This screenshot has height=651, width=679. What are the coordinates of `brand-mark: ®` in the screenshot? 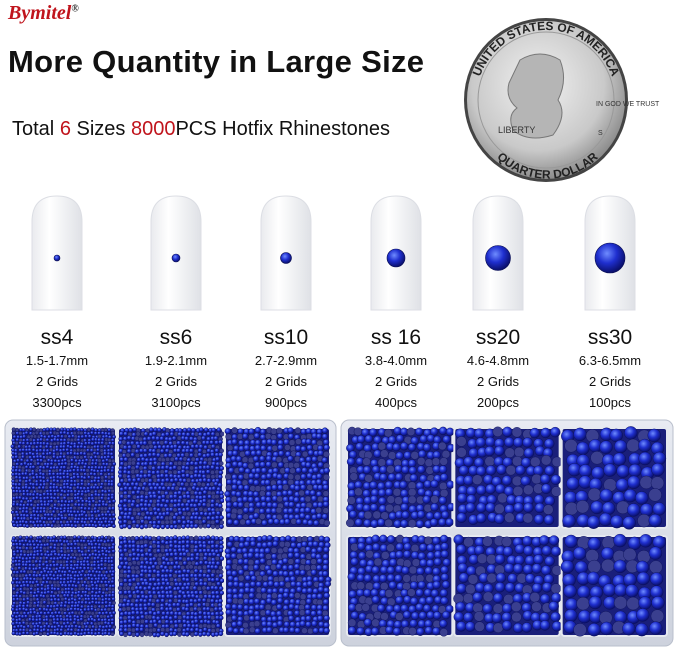 It's located at (75, 9).